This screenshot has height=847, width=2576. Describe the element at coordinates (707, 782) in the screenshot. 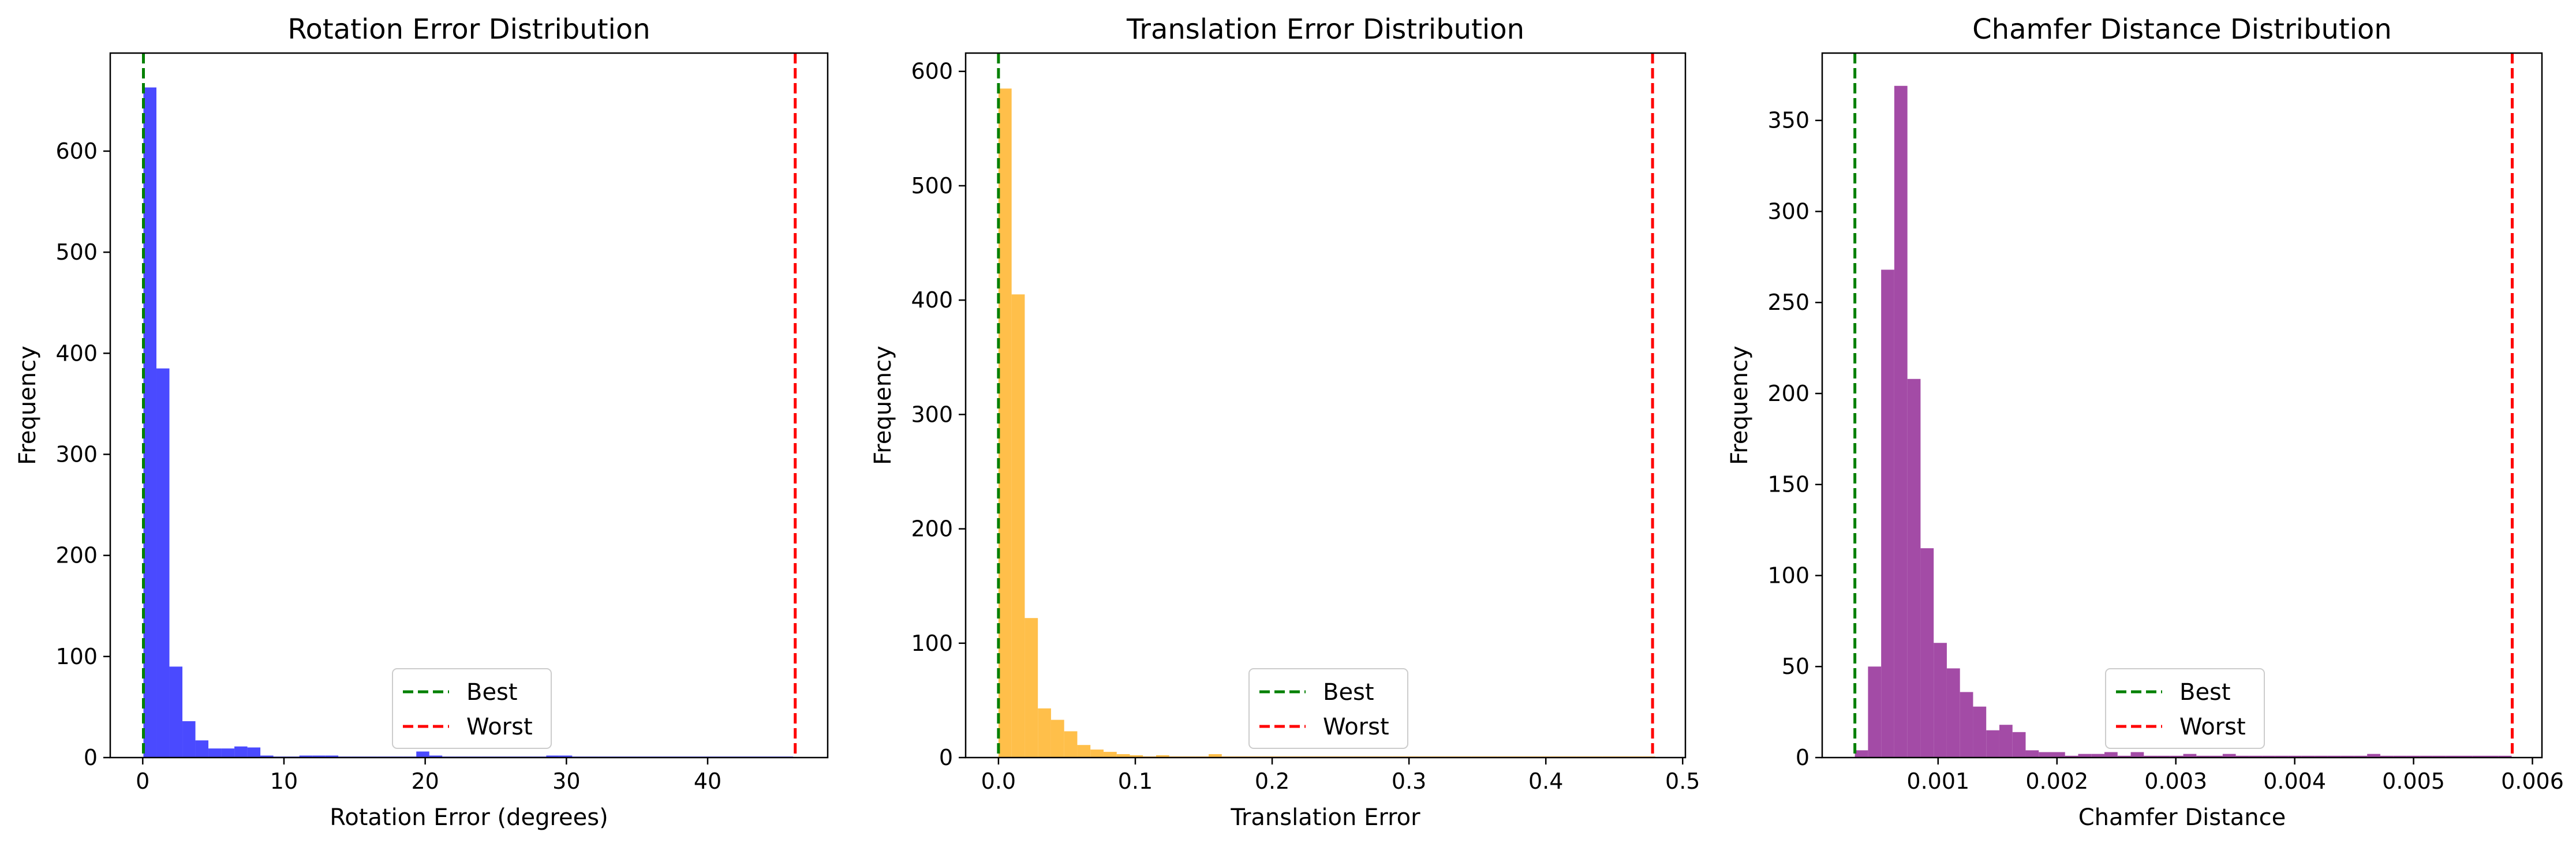

I see `x-tick-label: 40` at that location.